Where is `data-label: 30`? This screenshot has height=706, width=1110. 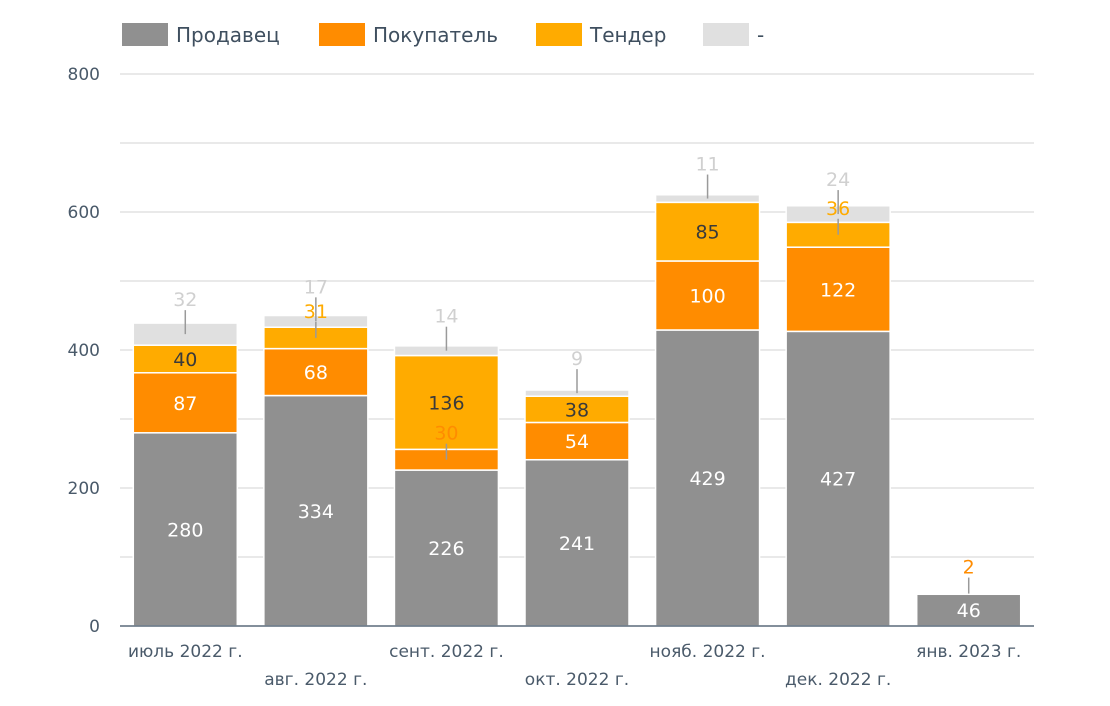 data-label: 30 is located at coordinates (446, 434).